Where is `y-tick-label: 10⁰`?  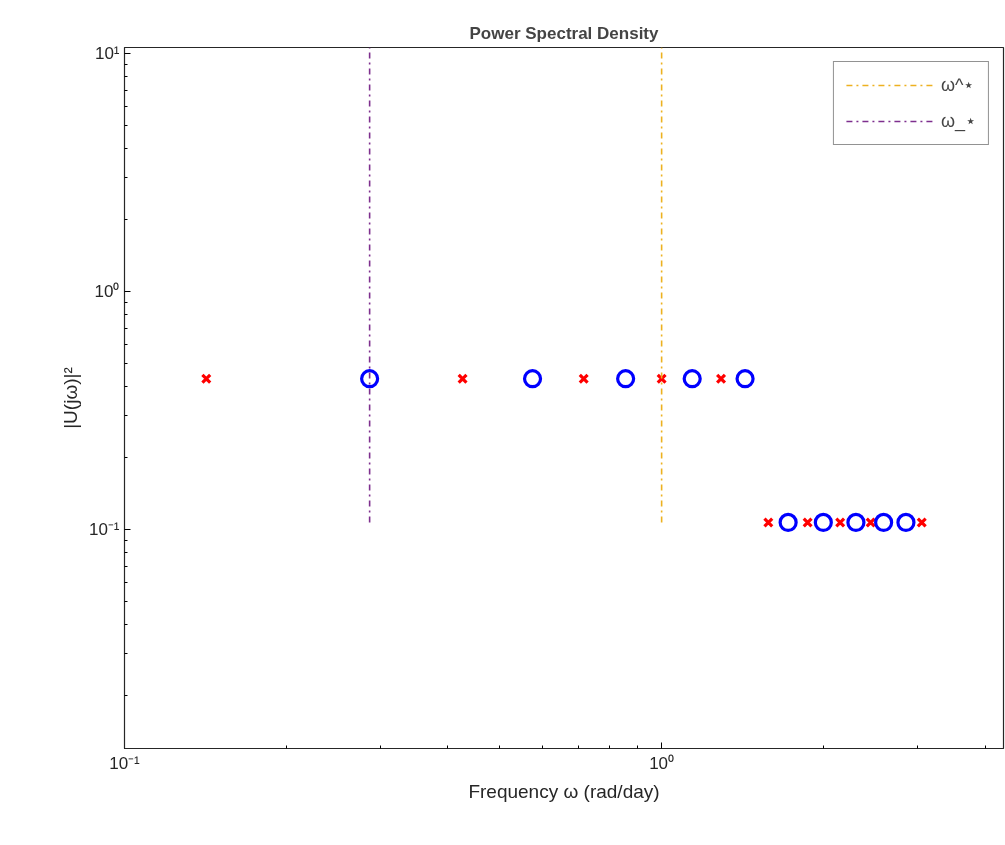 y-tick-label: 10⁰ is located at coordinates (107, 291).